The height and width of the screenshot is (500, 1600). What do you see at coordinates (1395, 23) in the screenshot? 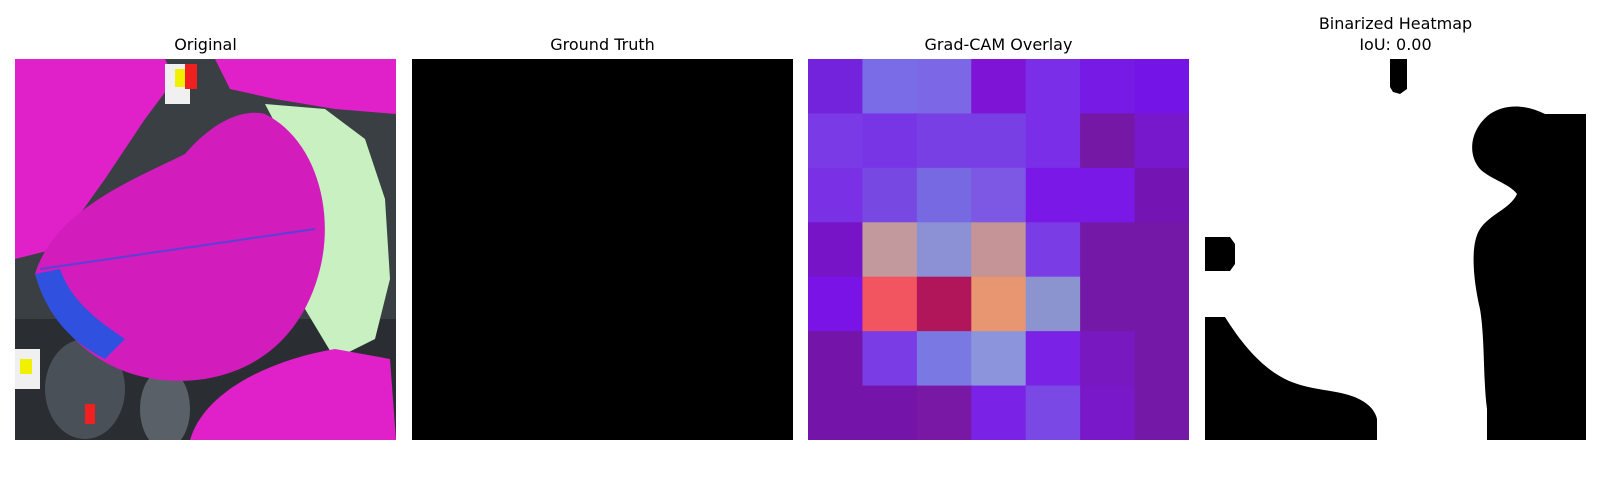
I see `panel-title-binarized-heatmap: Binarized Heatmap` at bounding box center [1395, 23].